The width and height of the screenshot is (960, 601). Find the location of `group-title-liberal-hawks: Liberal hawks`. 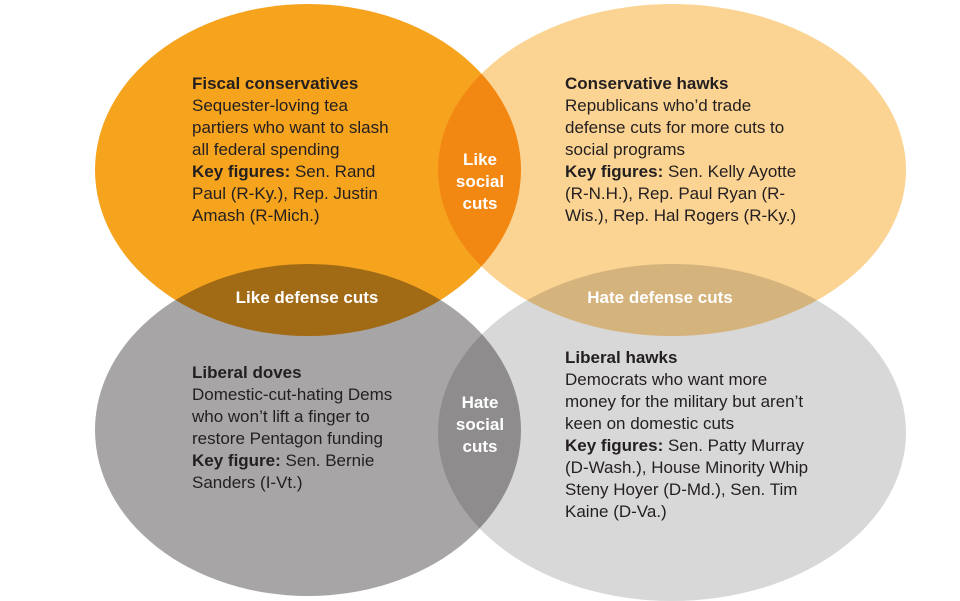

group-title-liberal-hawks: Liberal hawks is located at coordinates (621, 357).